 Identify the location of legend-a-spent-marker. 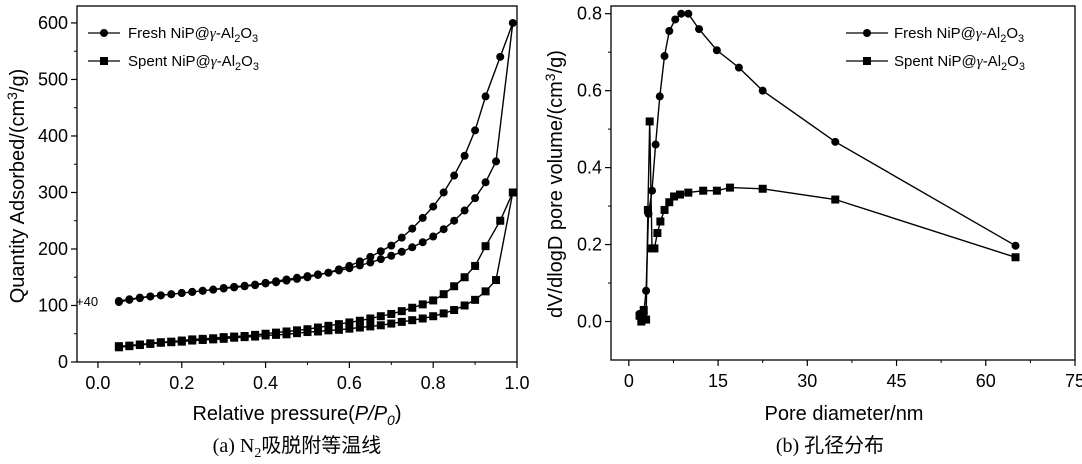
(104, 61).